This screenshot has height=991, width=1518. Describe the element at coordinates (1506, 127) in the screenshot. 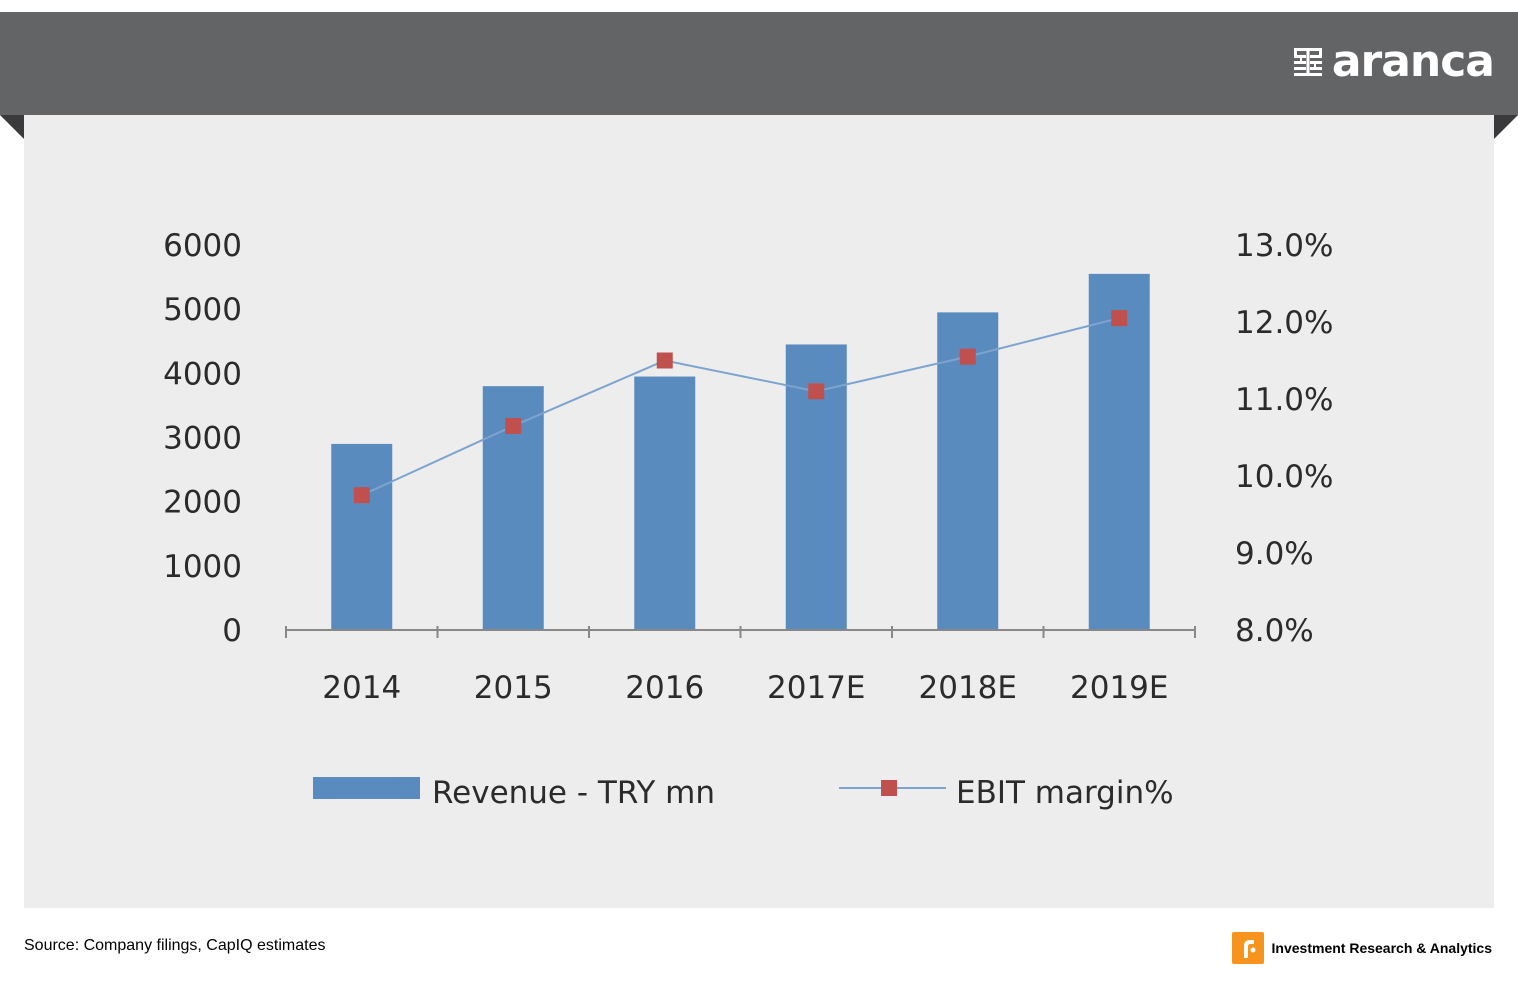

I see `header-fold-right` at that location.